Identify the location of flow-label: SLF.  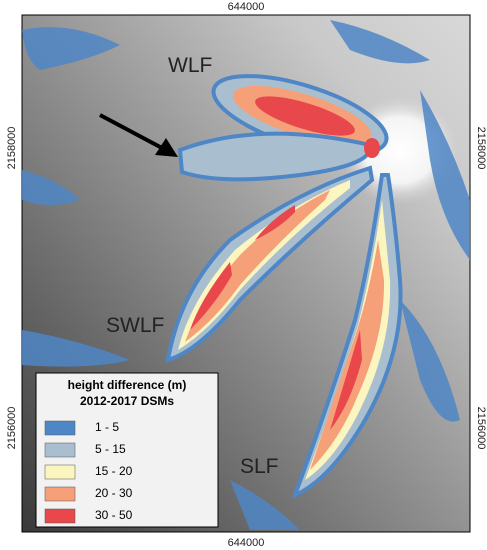
(259, 466).